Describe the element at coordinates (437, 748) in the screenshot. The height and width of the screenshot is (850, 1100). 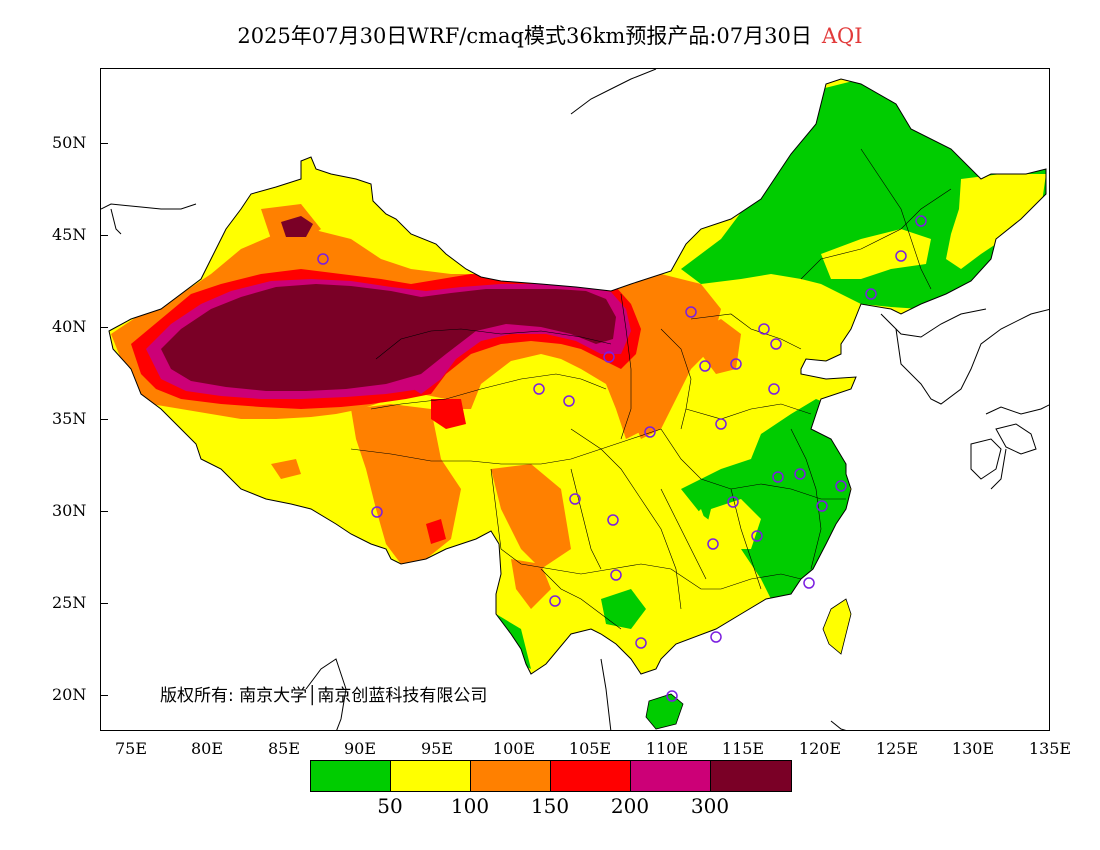
I see `lon-label-95e: 95E` at that location.